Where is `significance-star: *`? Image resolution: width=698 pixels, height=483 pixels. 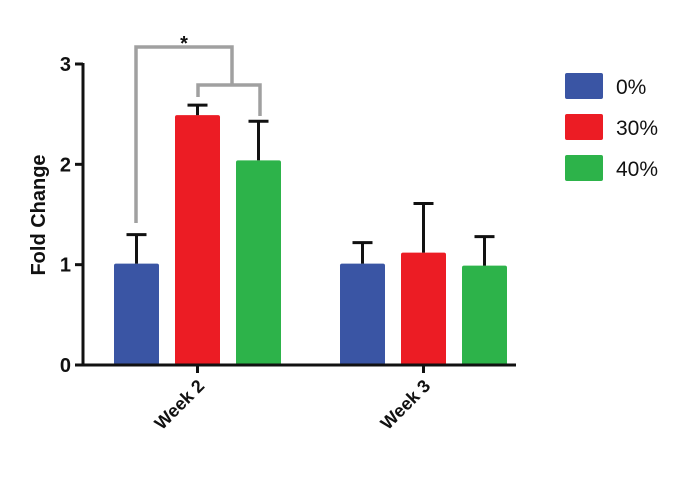
significance-star: * is located at coordinates (184, 44).